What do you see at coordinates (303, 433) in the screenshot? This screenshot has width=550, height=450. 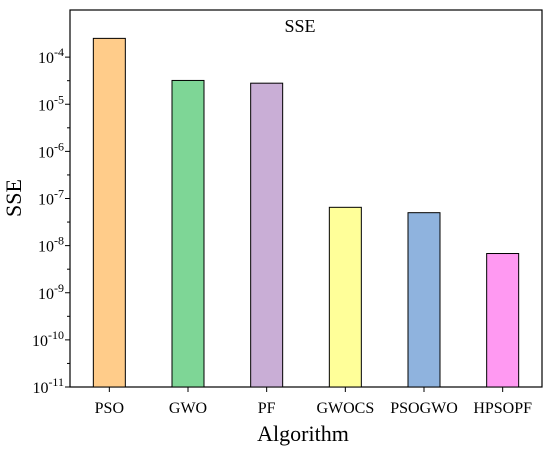 I see `x-axis-title: Algorithm` at bounding box center [303, 433].